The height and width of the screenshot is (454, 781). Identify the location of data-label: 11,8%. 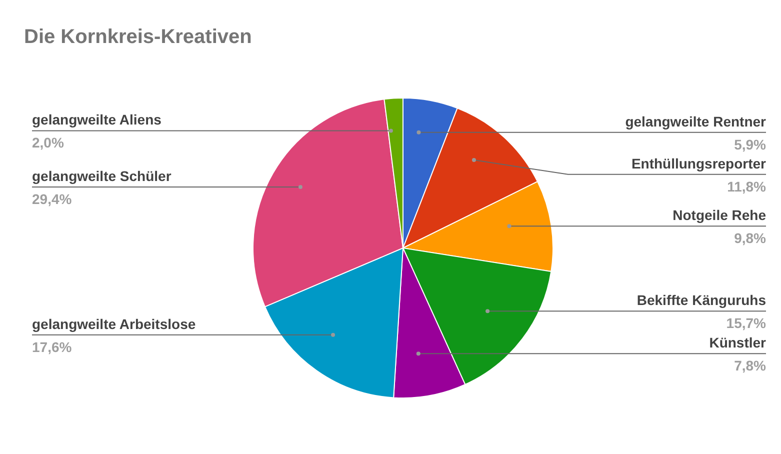
(747, 186).